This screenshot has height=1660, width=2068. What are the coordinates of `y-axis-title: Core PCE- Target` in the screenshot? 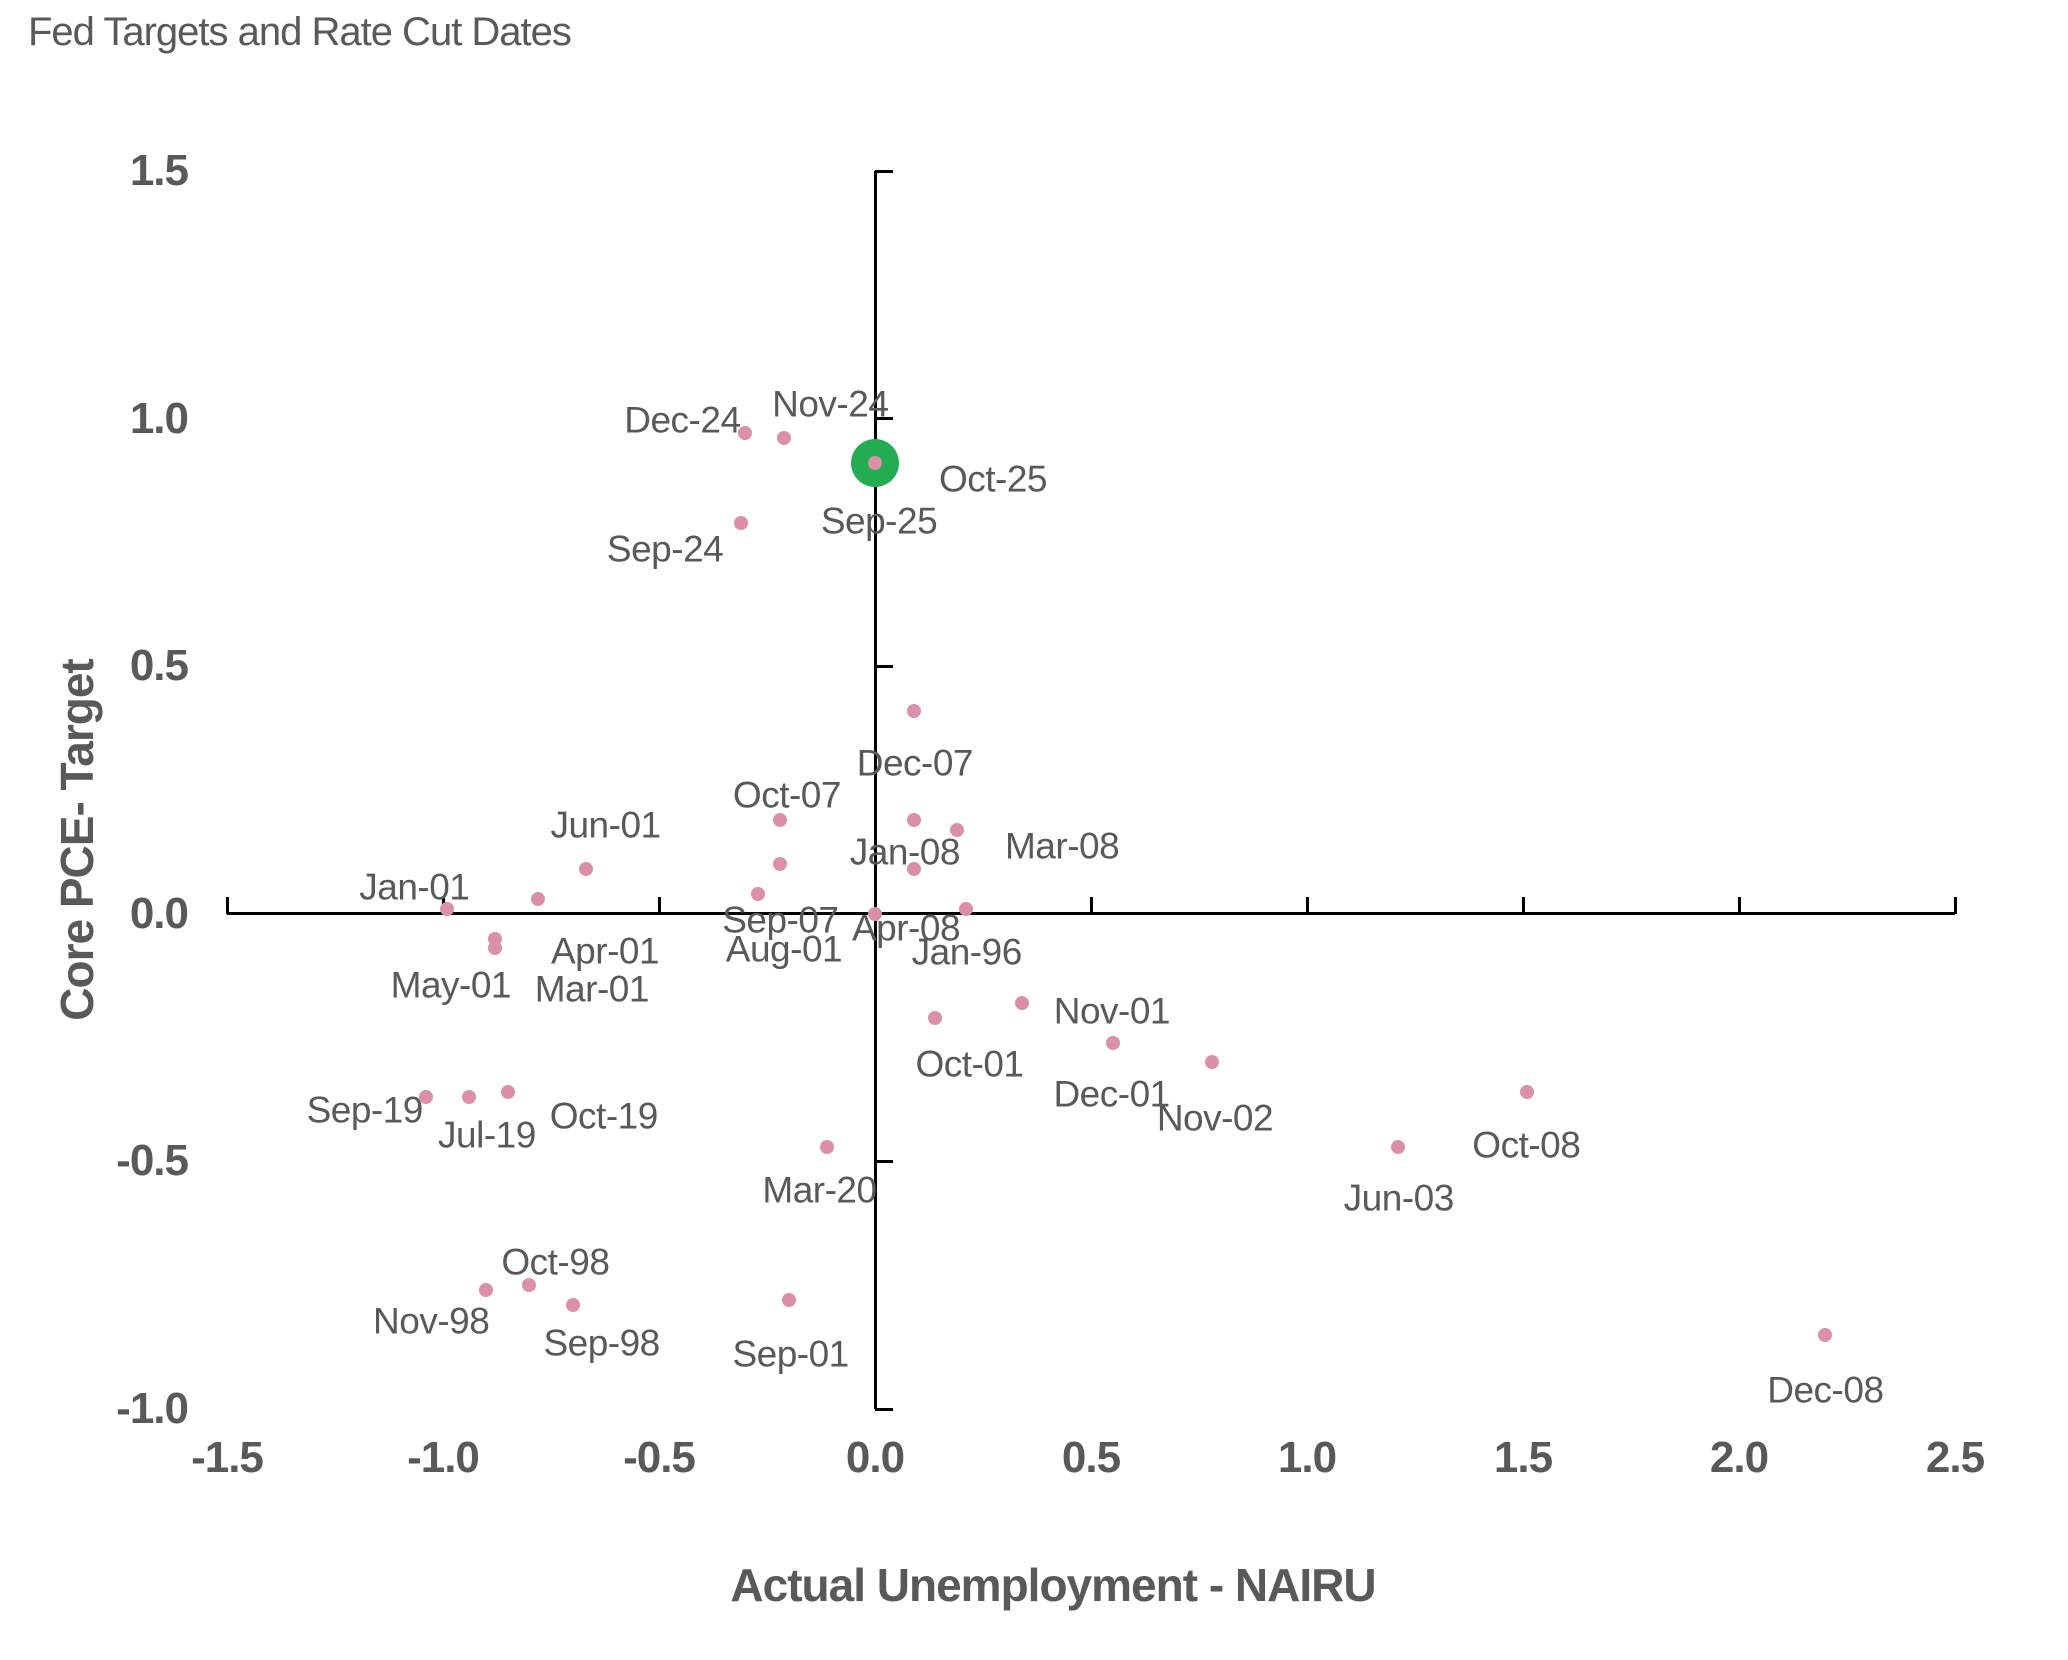 It's located at (77, 840).